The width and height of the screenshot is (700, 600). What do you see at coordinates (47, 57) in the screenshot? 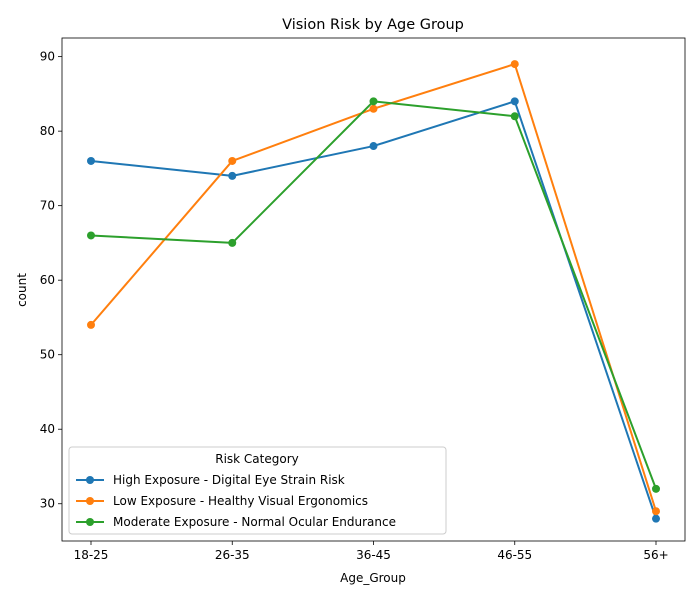
I see `y-tick-label: 90` at bounding box center [47, 57].